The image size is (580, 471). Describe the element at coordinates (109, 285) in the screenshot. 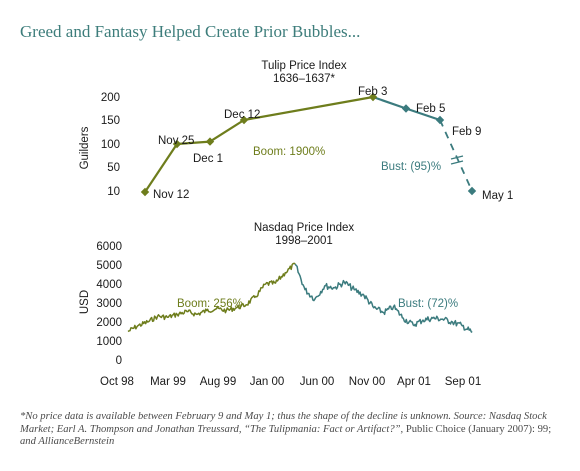

I see `nasdaq-y-tick-label: 4000` at that location.